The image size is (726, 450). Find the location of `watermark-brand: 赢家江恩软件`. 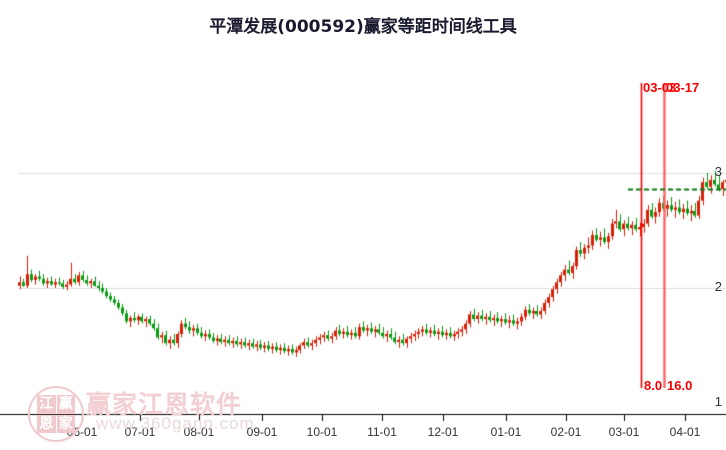

watermark-brand: 赢家江恩软件 is located at coordinates (164, 404).